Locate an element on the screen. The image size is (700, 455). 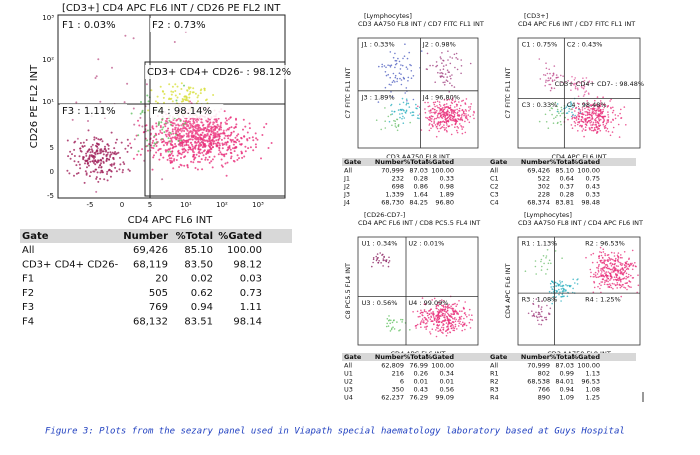
table-cell: F3 is located at coordinates (28, 307).